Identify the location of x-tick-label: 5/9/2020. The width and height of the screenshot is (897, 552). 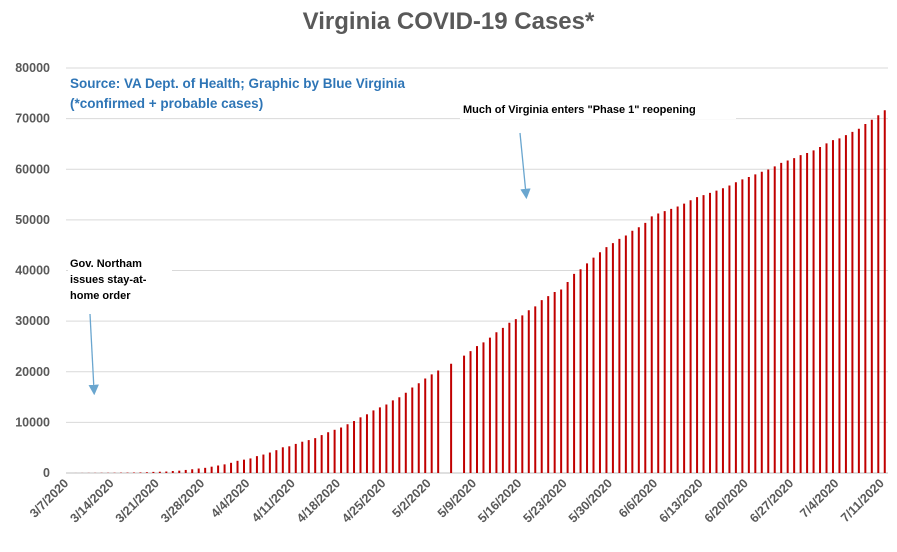
(457, 498).